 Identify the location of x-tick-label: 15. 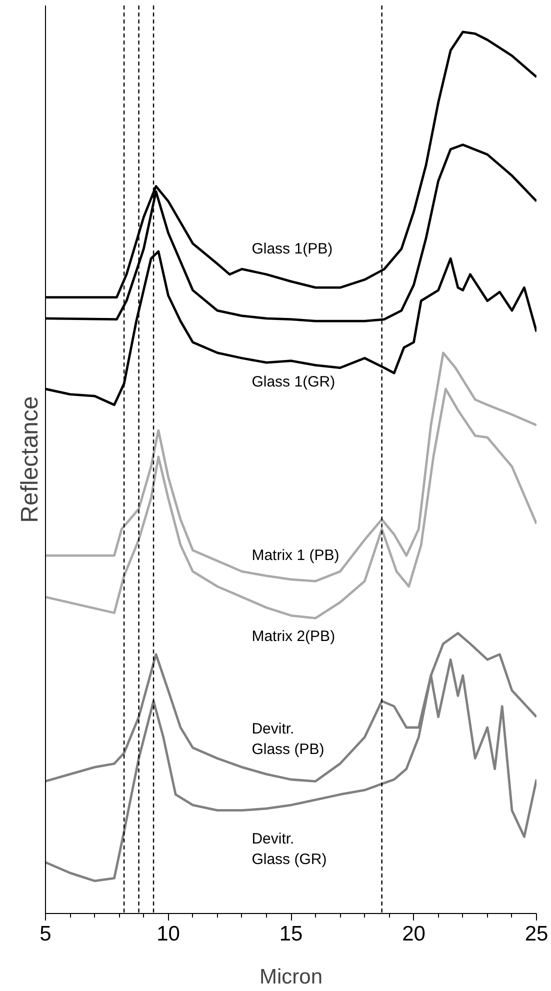
(291, 934).